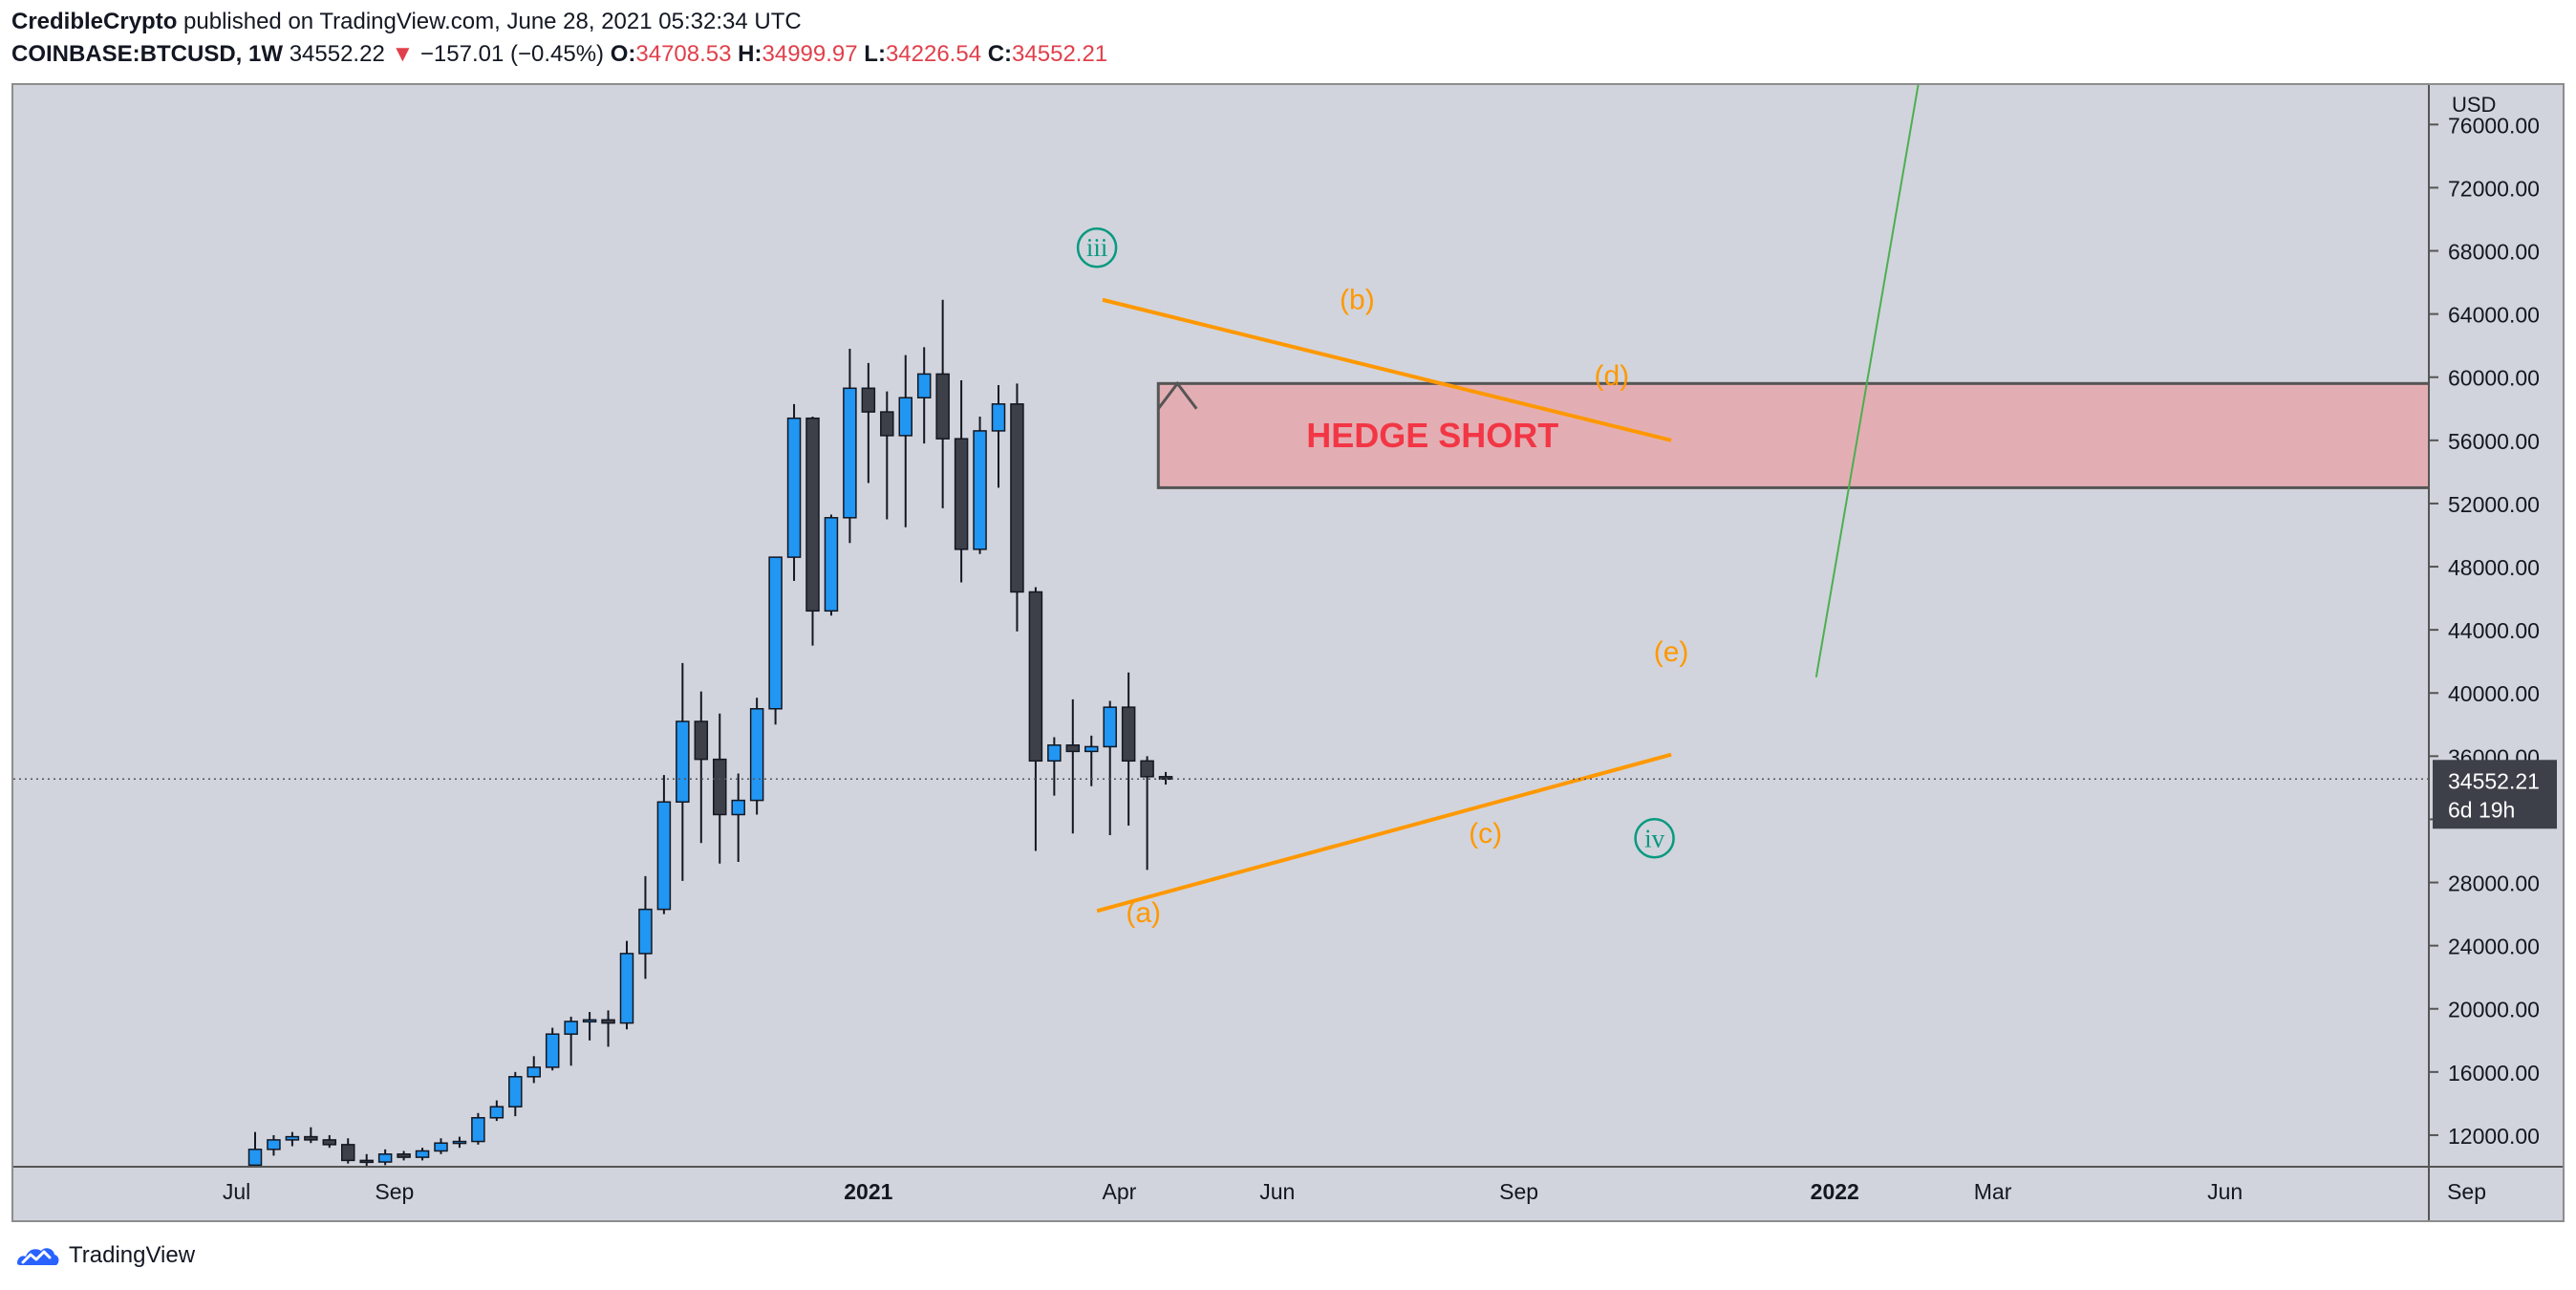 The width and height of the screenshot is (2576, 1290). What do you see at coordinates (810, 54) in the screenshot?
I see `high-value: 34999.97` at bounding box center [810, 54].